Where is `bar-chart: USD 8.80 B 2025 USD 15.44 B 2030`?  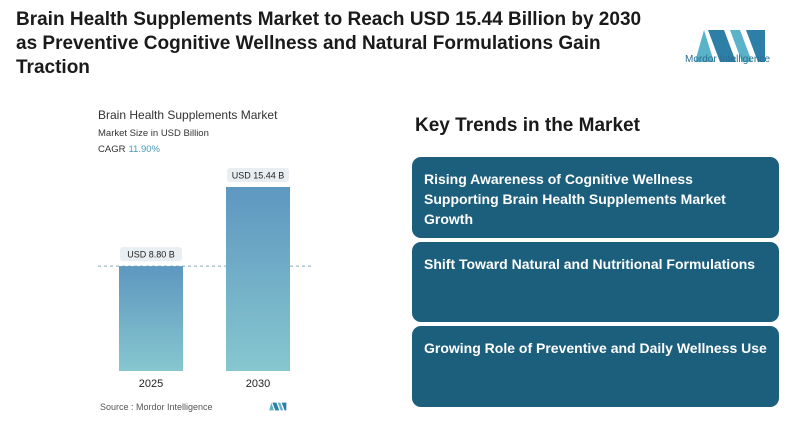 bar-chart: USD 8.80 B 2025 USD 15.44 B 2030 is located at coordinates (205, 279).